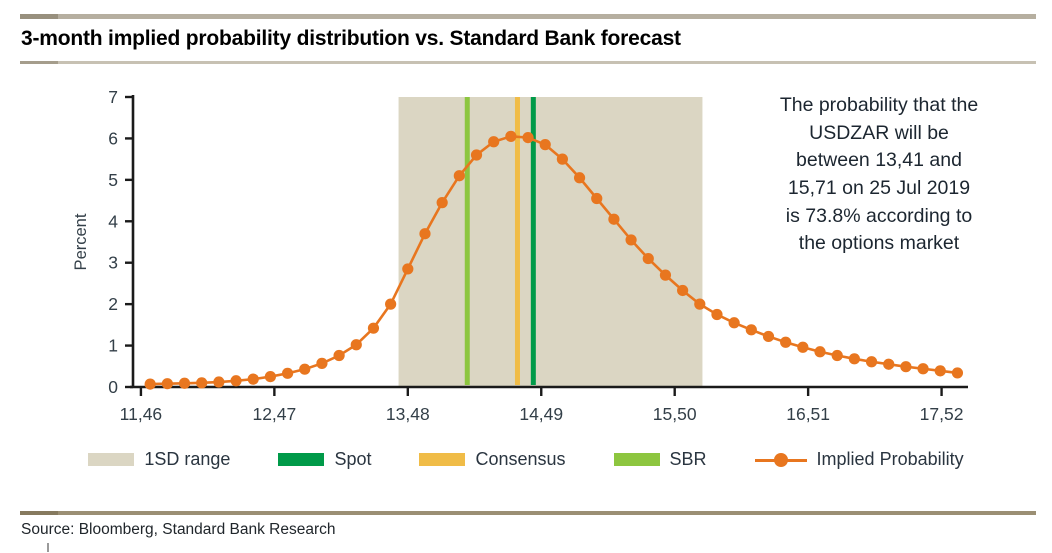 The height and width of the screenshot is (553, 1052). I want to click on x-tick-label: 16,51, so click(808, 414).